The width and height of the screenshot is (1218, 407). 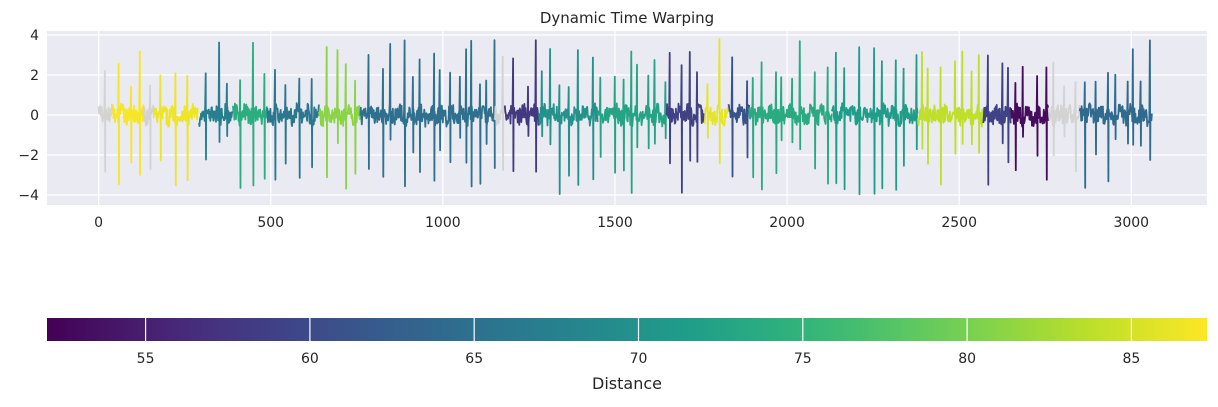 I want to click on colorbar-gradient, so click(x=627, y=329).